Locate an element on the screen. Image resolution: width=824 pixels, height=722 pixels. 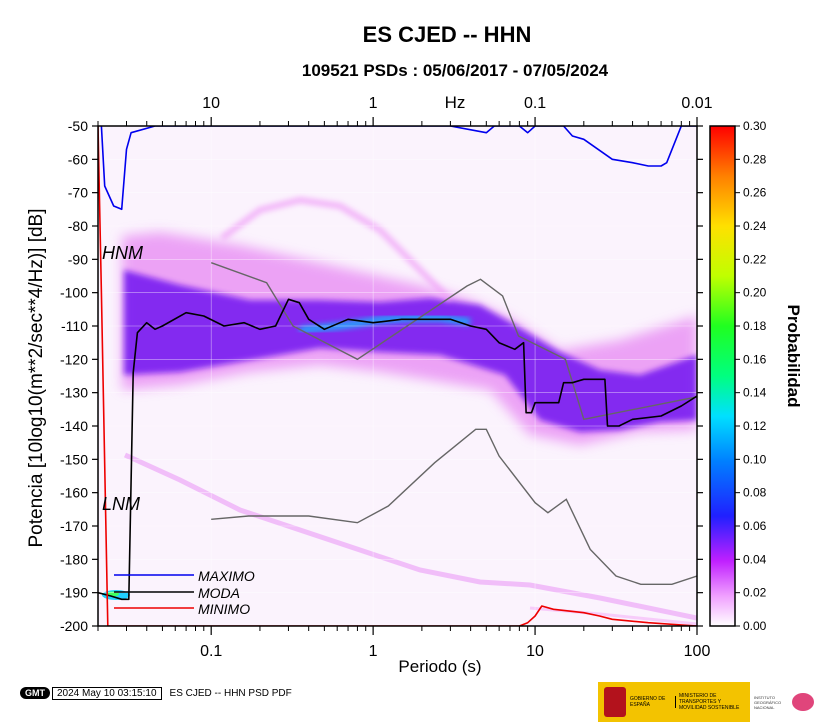
y-tick-label: -200 is located at coordinates (74, 626).